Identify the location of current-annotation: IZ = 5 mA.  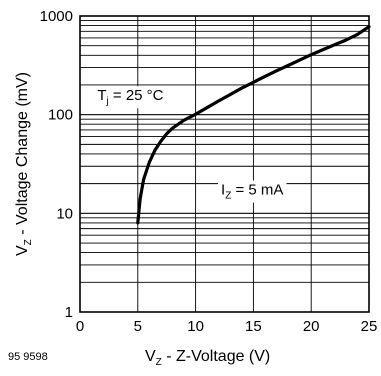
(252, 192).